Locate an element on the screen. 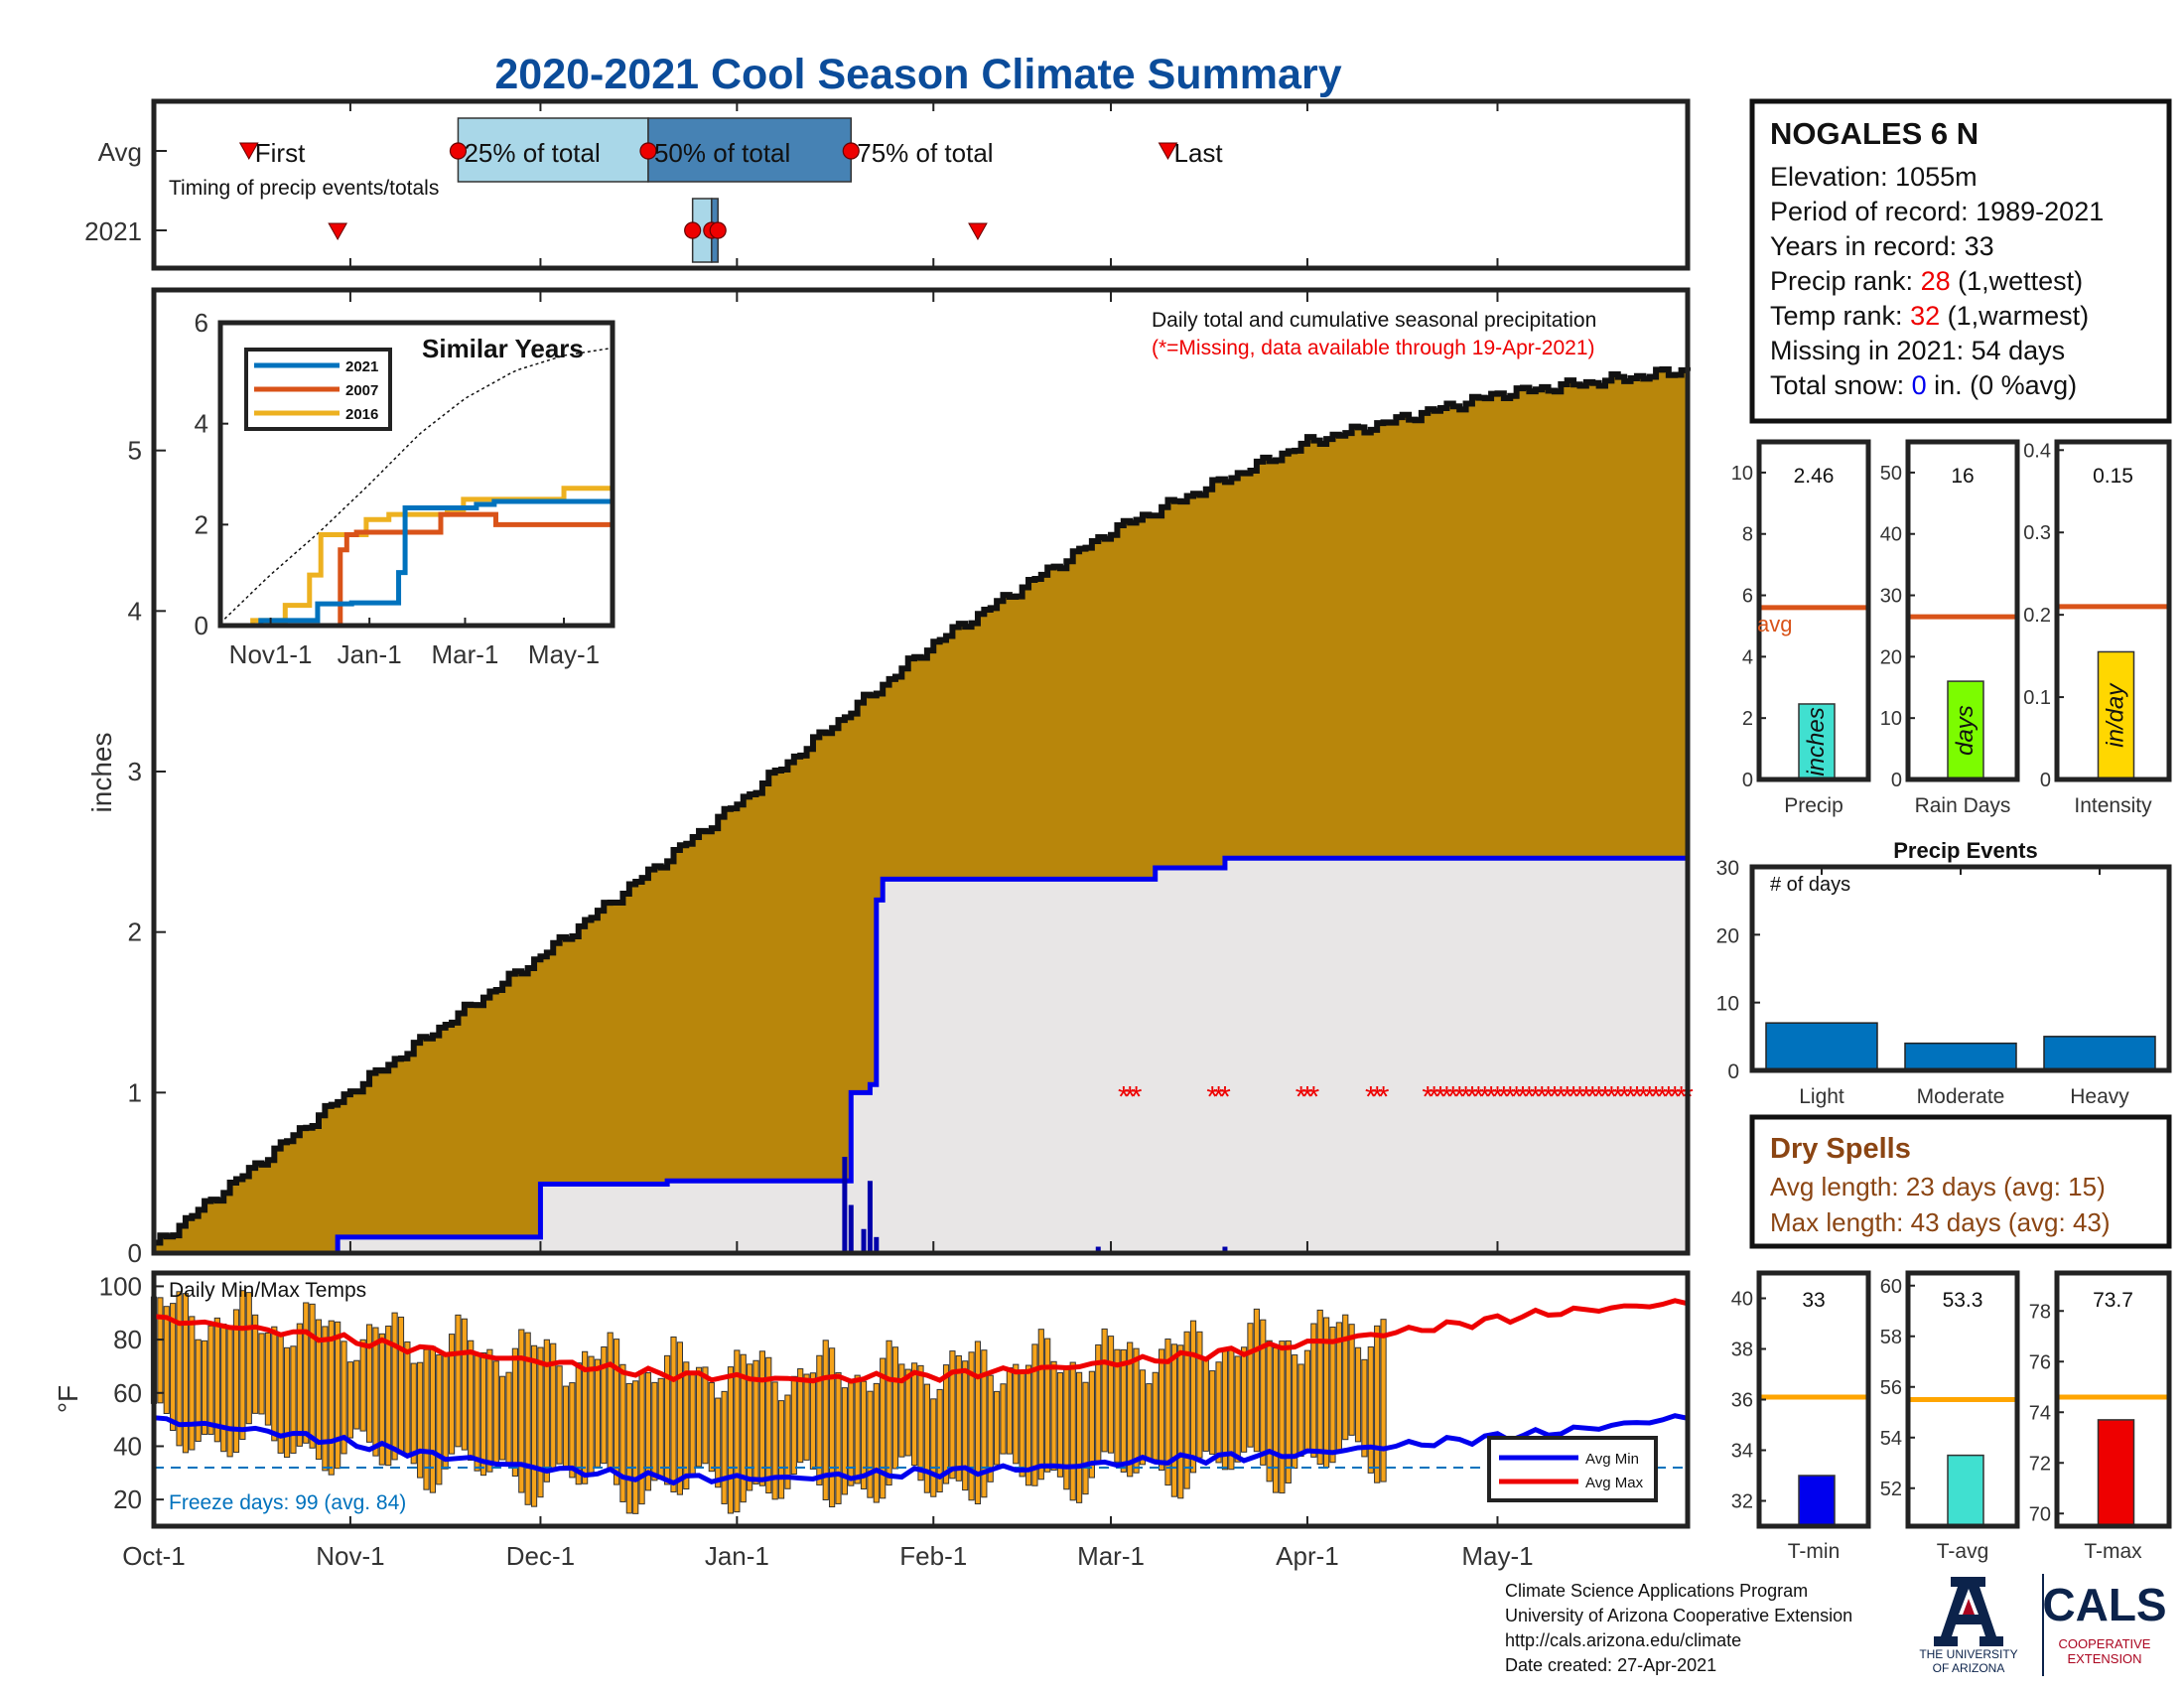  panel-tick-label: 0.1 is located at coordinates (2037, 698).